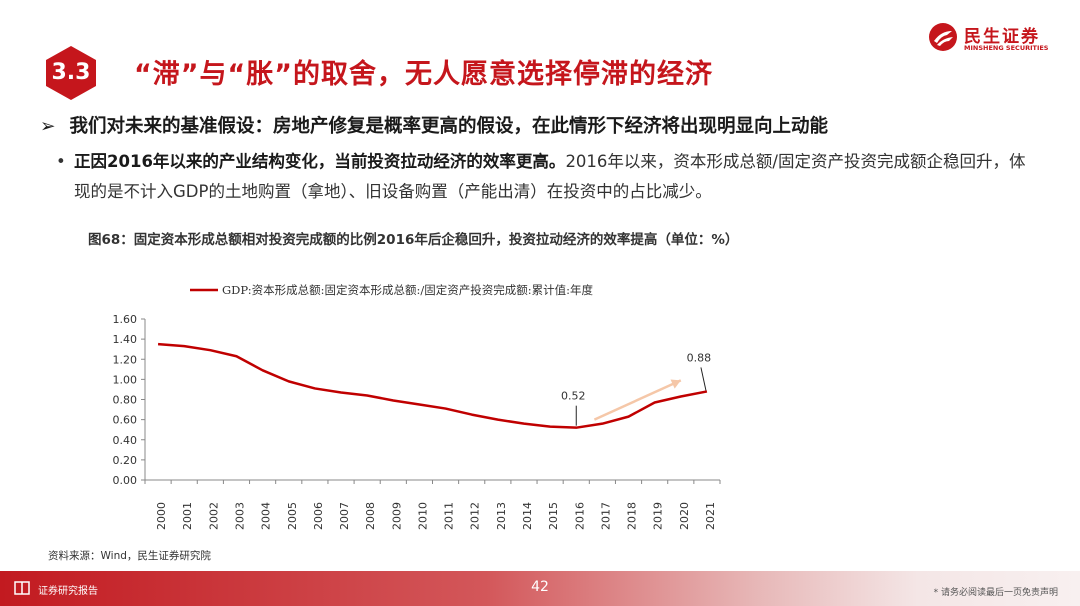  I want to click on section-badge: 3.3, so click(71, 73).